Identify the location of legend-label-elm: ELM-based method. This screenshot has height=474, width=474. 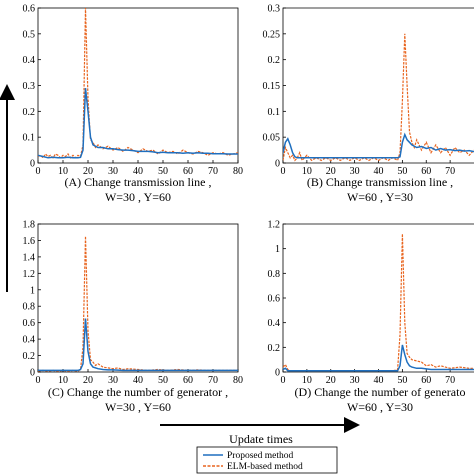
(265, 467).